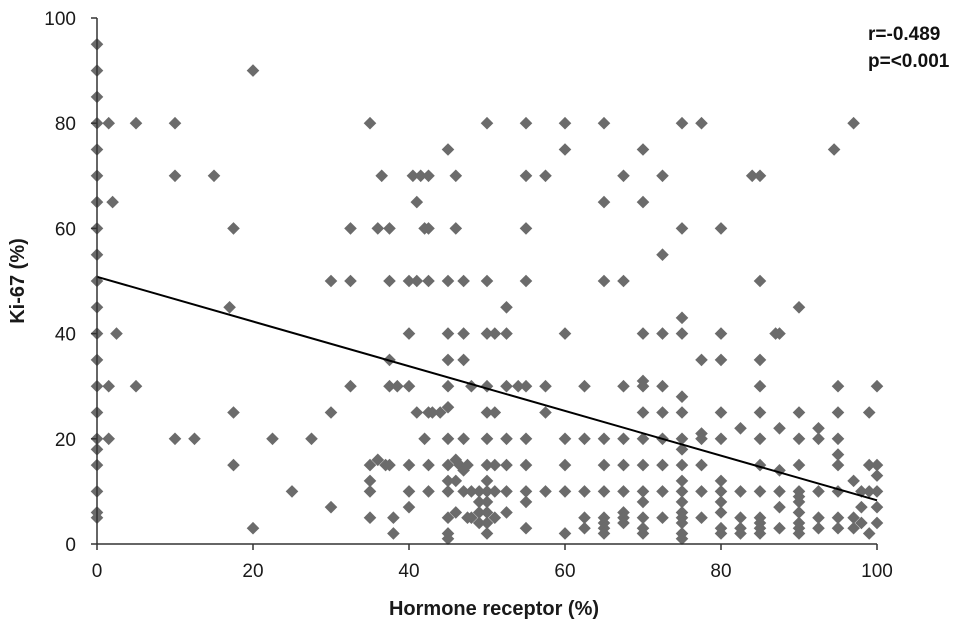 The image size is (969, 635). I want to click on correlation-r-label: r=-0.489, so click(904, 34).